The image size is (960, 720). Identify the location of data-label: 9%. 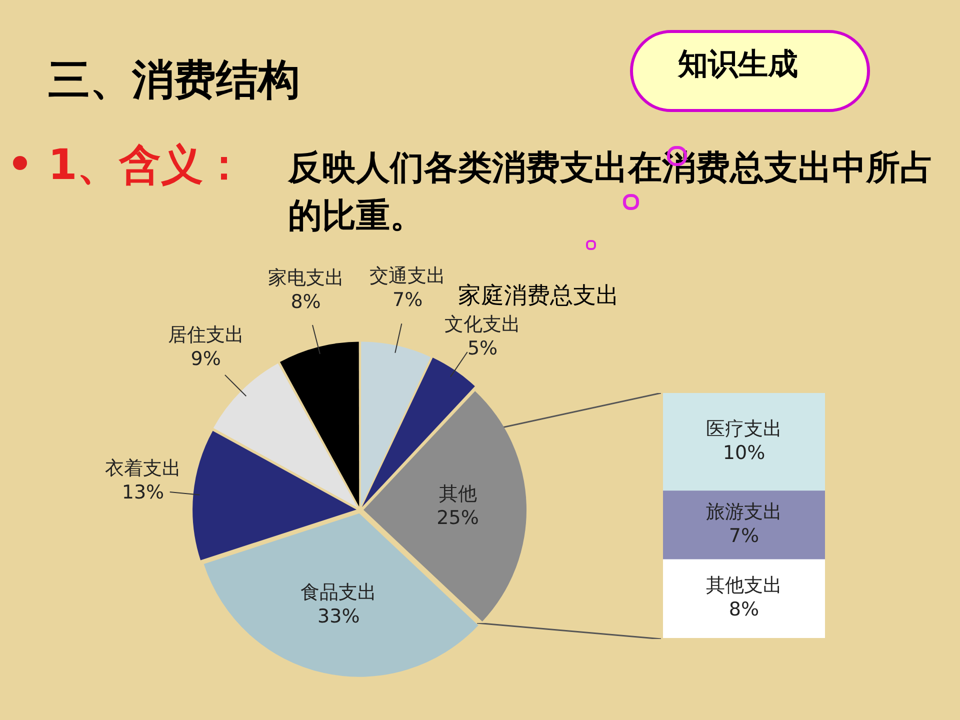
(205, 359).